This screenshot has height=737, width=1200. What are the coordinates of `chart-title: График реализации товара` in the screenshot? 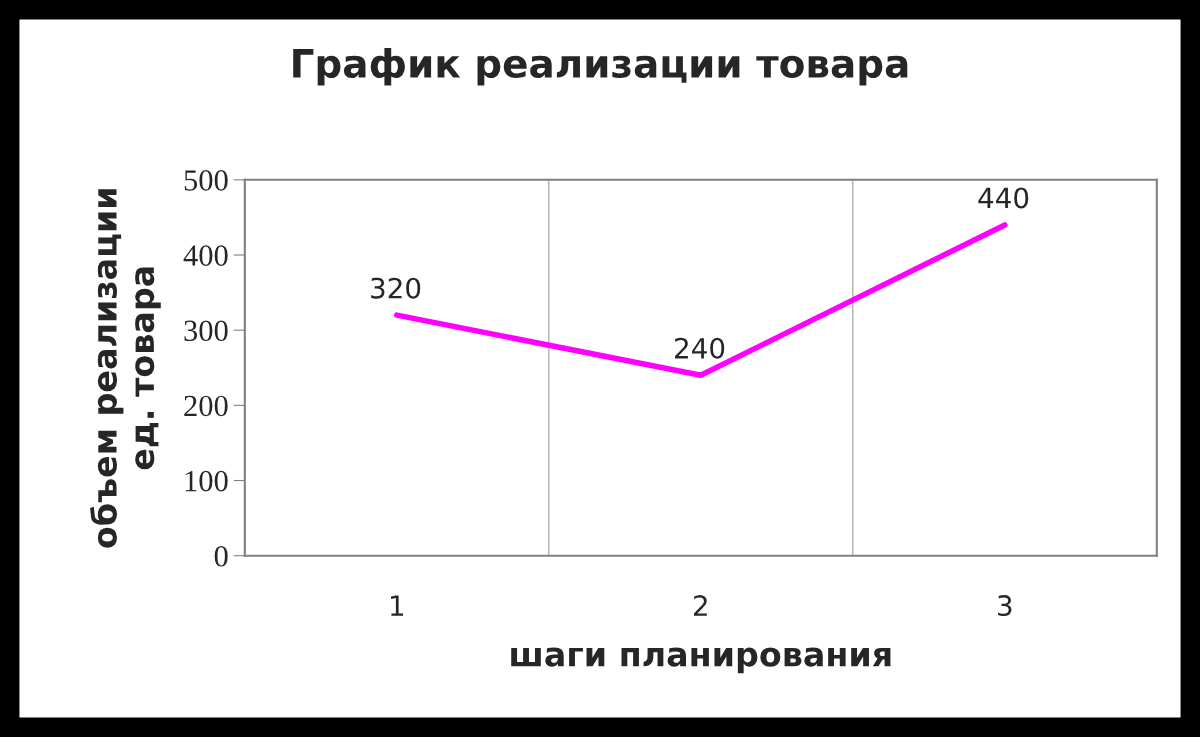 It's located at (600, 66).